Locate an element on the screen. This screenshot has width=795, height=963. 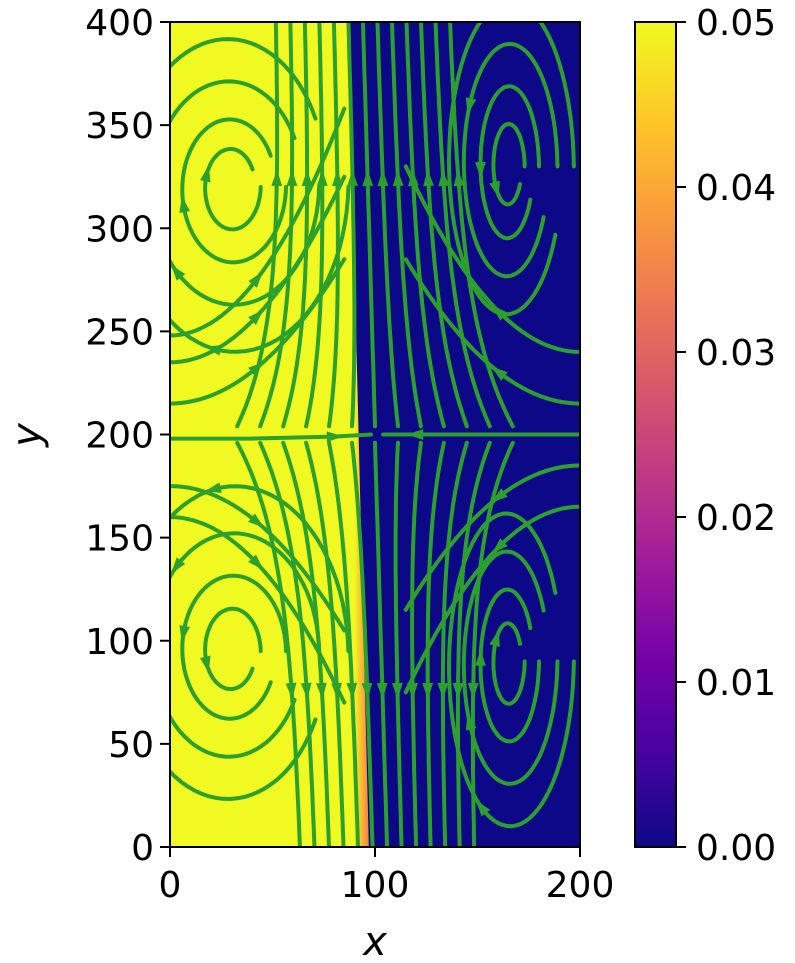
y-tick-label: 50 is located at coordinates (131, 745).